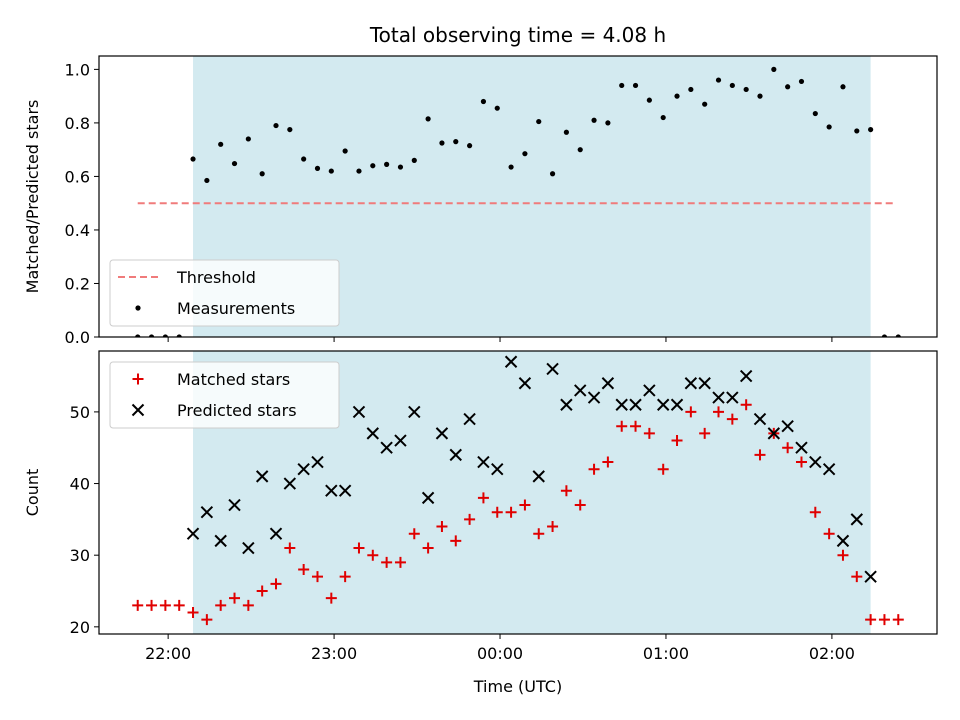 Image resolution: width=960 pixels, height=720 pixels. What do you see at coordinates (77, 337) in the screenshot?
I see `top-ytick-label: 0.0` at bounding box center [77, 337].